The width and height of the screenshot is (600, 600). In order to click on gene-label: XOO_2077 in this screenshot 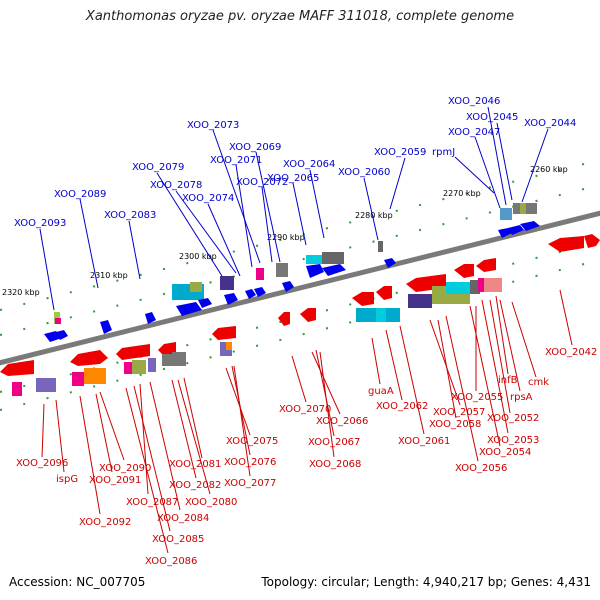, I will do `click(250, 483)`.